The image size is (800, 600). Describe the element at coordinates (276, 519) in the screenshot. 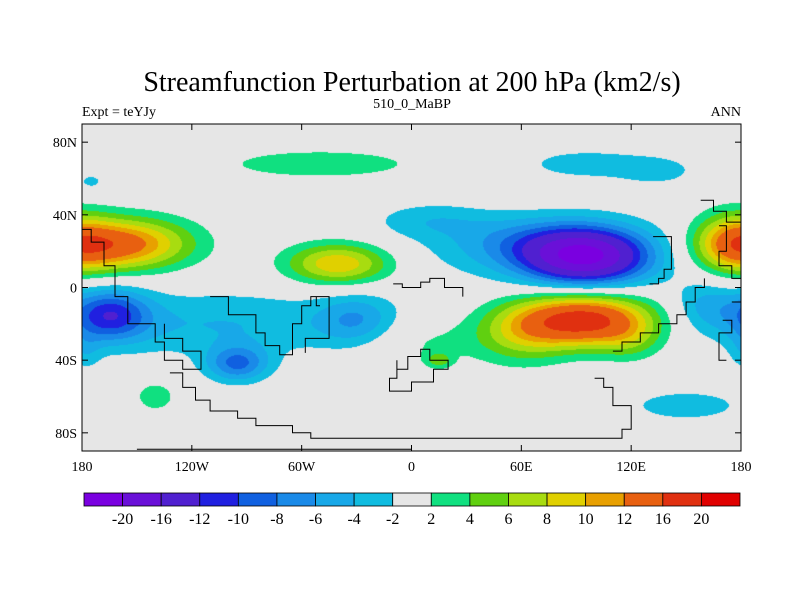

I see `colorbar-label: -8` at that location.